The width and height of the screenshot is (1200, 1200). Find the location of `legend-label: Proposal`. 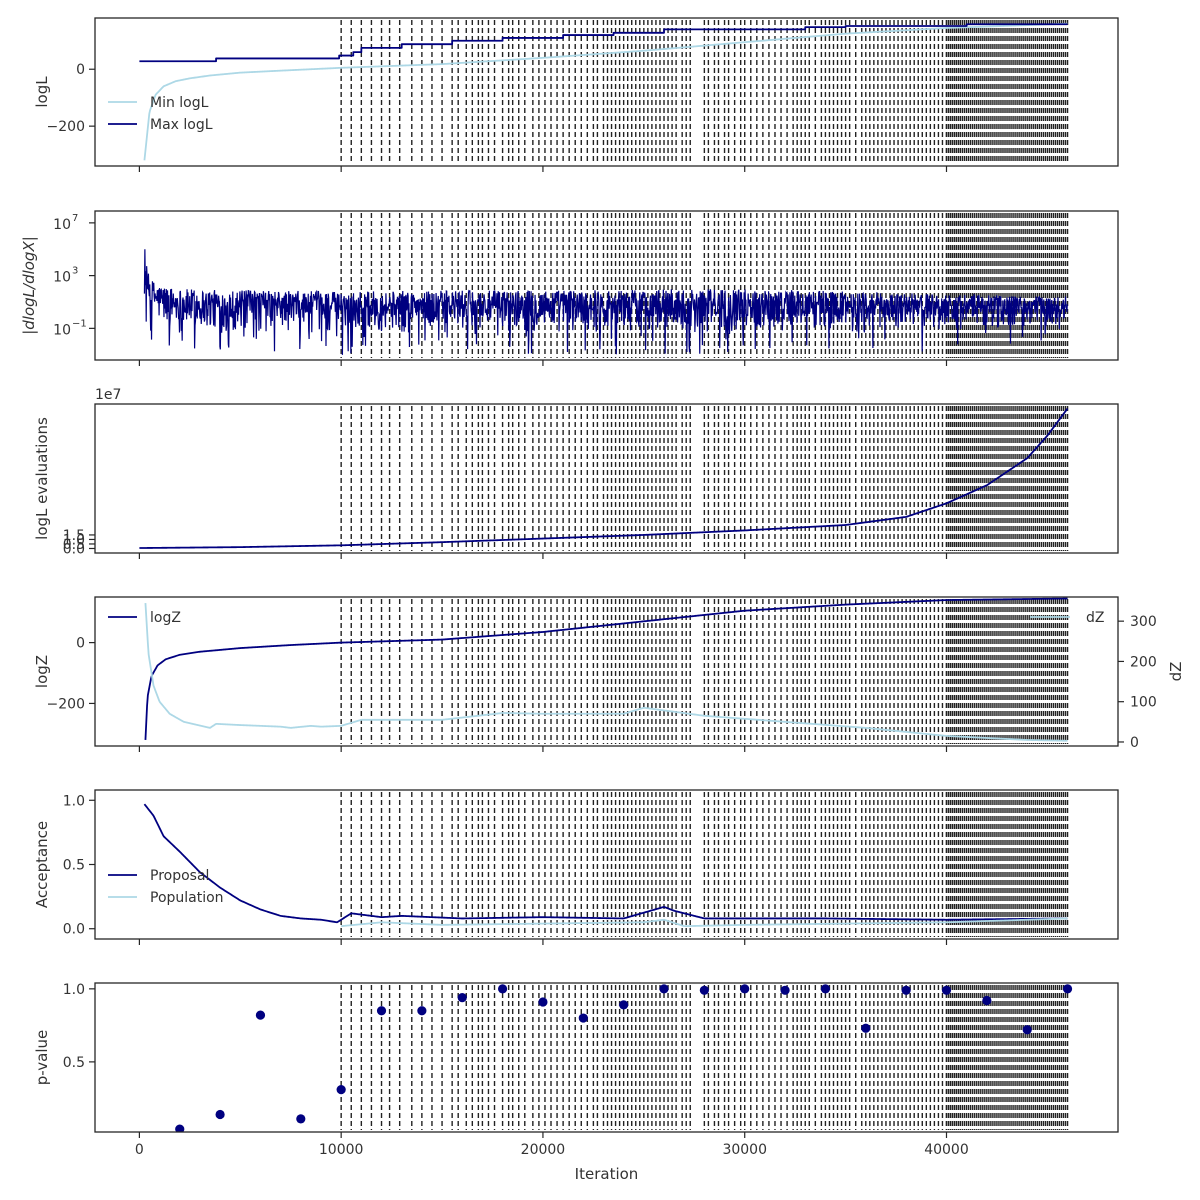

legend-label: Proposal is located at coordinates (179, 876).